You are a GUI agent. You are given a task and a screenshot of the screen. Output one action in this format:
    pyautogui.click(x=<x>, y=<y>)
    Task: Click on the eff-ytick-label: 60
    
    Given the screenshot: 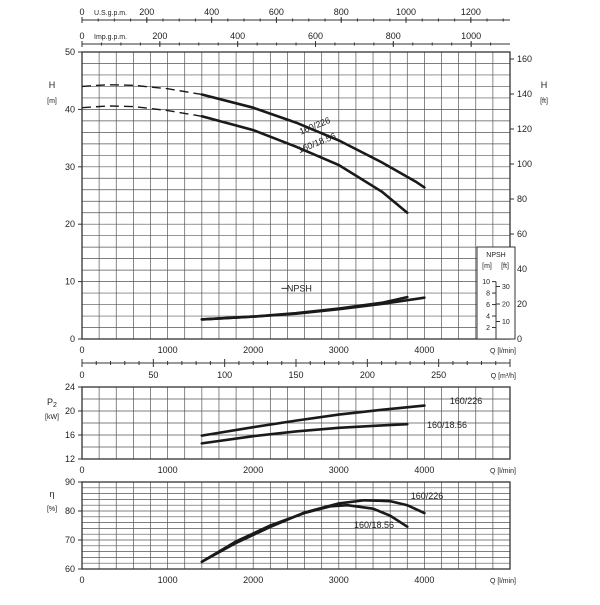 What is the action you would take?
    pyautogui.click(x=70, y=569)
    